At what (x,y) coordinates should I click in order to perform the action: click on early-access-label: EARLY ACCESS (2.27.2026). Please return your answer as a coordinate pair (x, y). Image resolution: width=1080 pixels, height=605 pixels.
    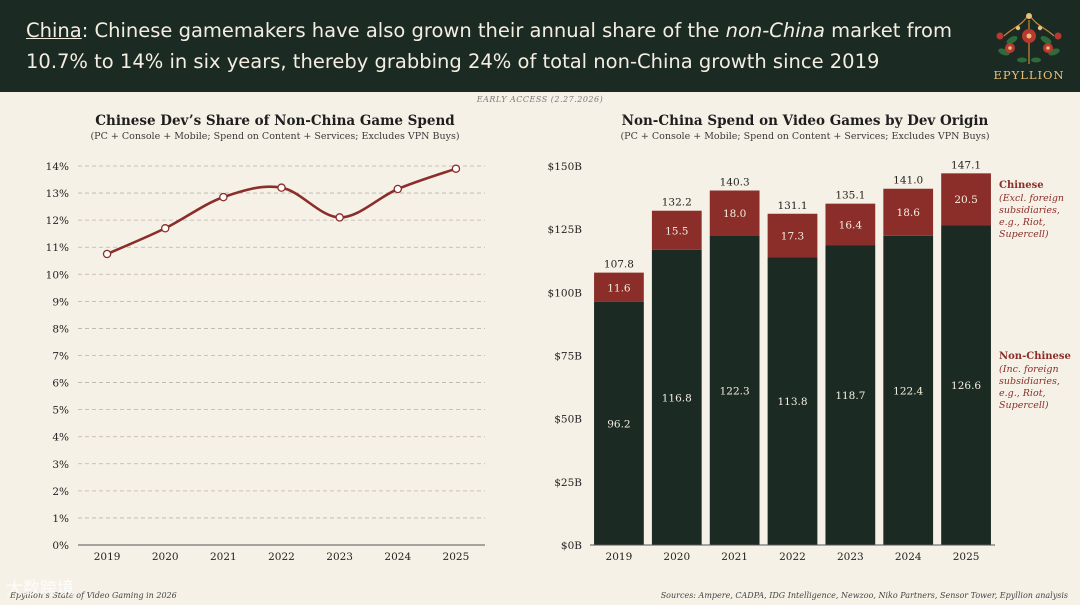
    Looking at the image, I should click on (540, 99).